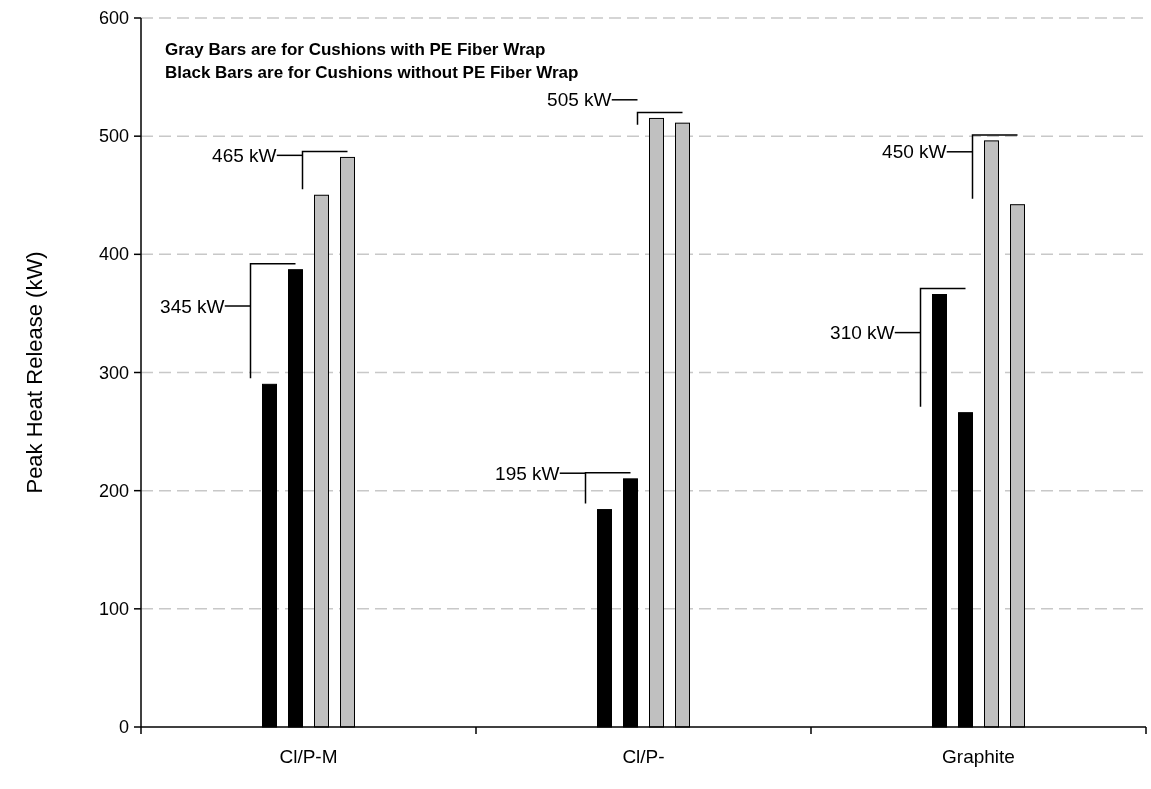  Describe the element at coordinates (244, 155) in the screenshot. I see `annotation: 465 kW` at that location.